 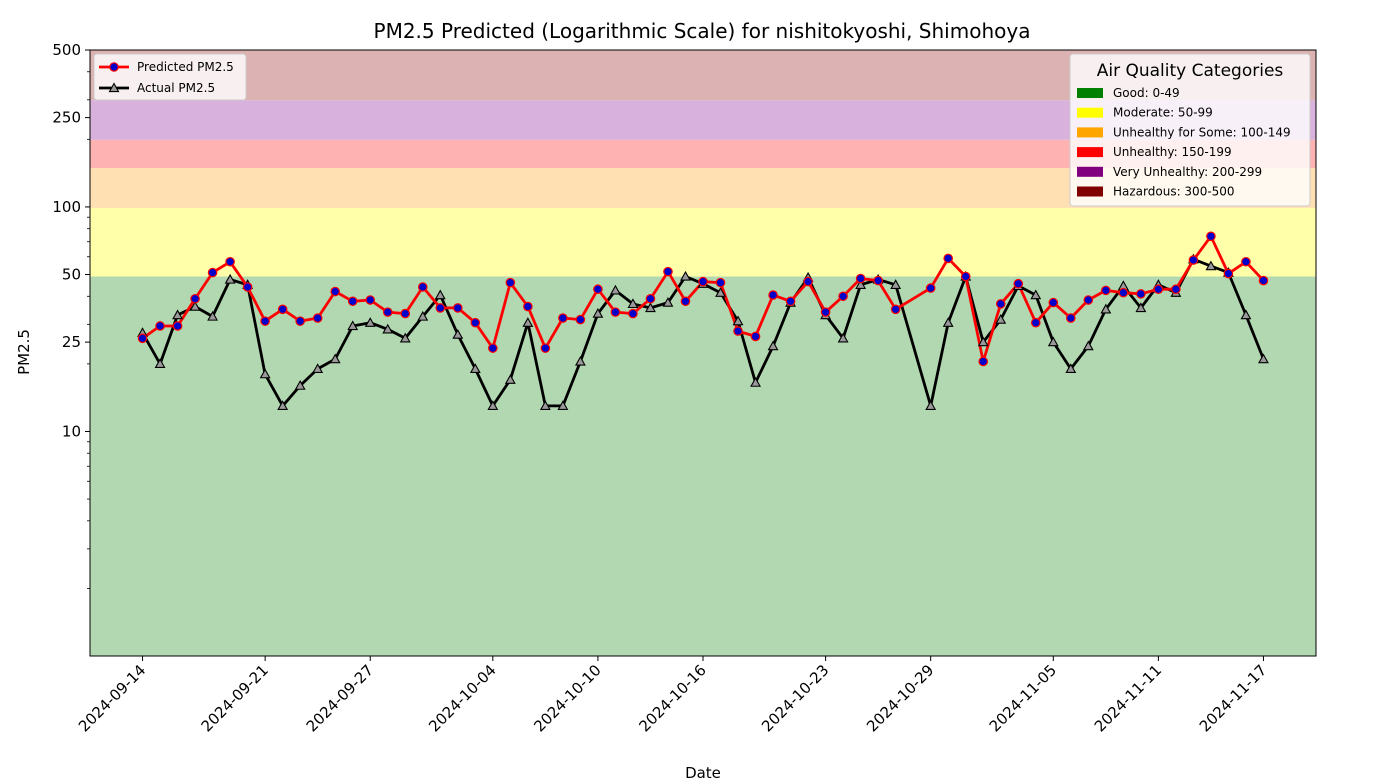 I want to click on x-axis-label: Date, so click(x=703, y=773).